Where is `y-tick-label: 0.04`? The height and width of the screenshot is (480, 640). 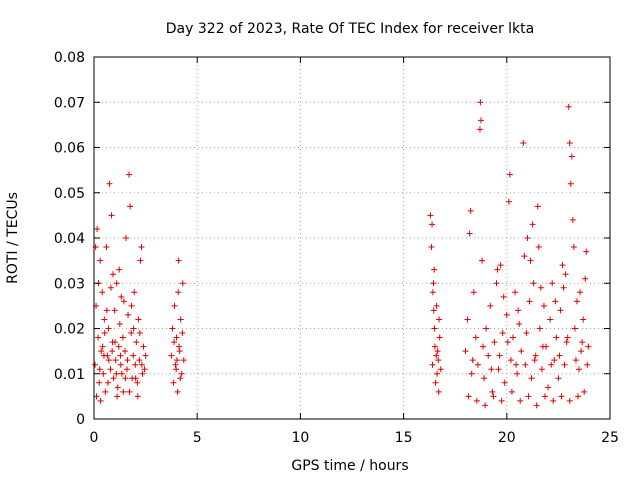
y-tick-label: 0.04 is located at coordinates (69, 239).